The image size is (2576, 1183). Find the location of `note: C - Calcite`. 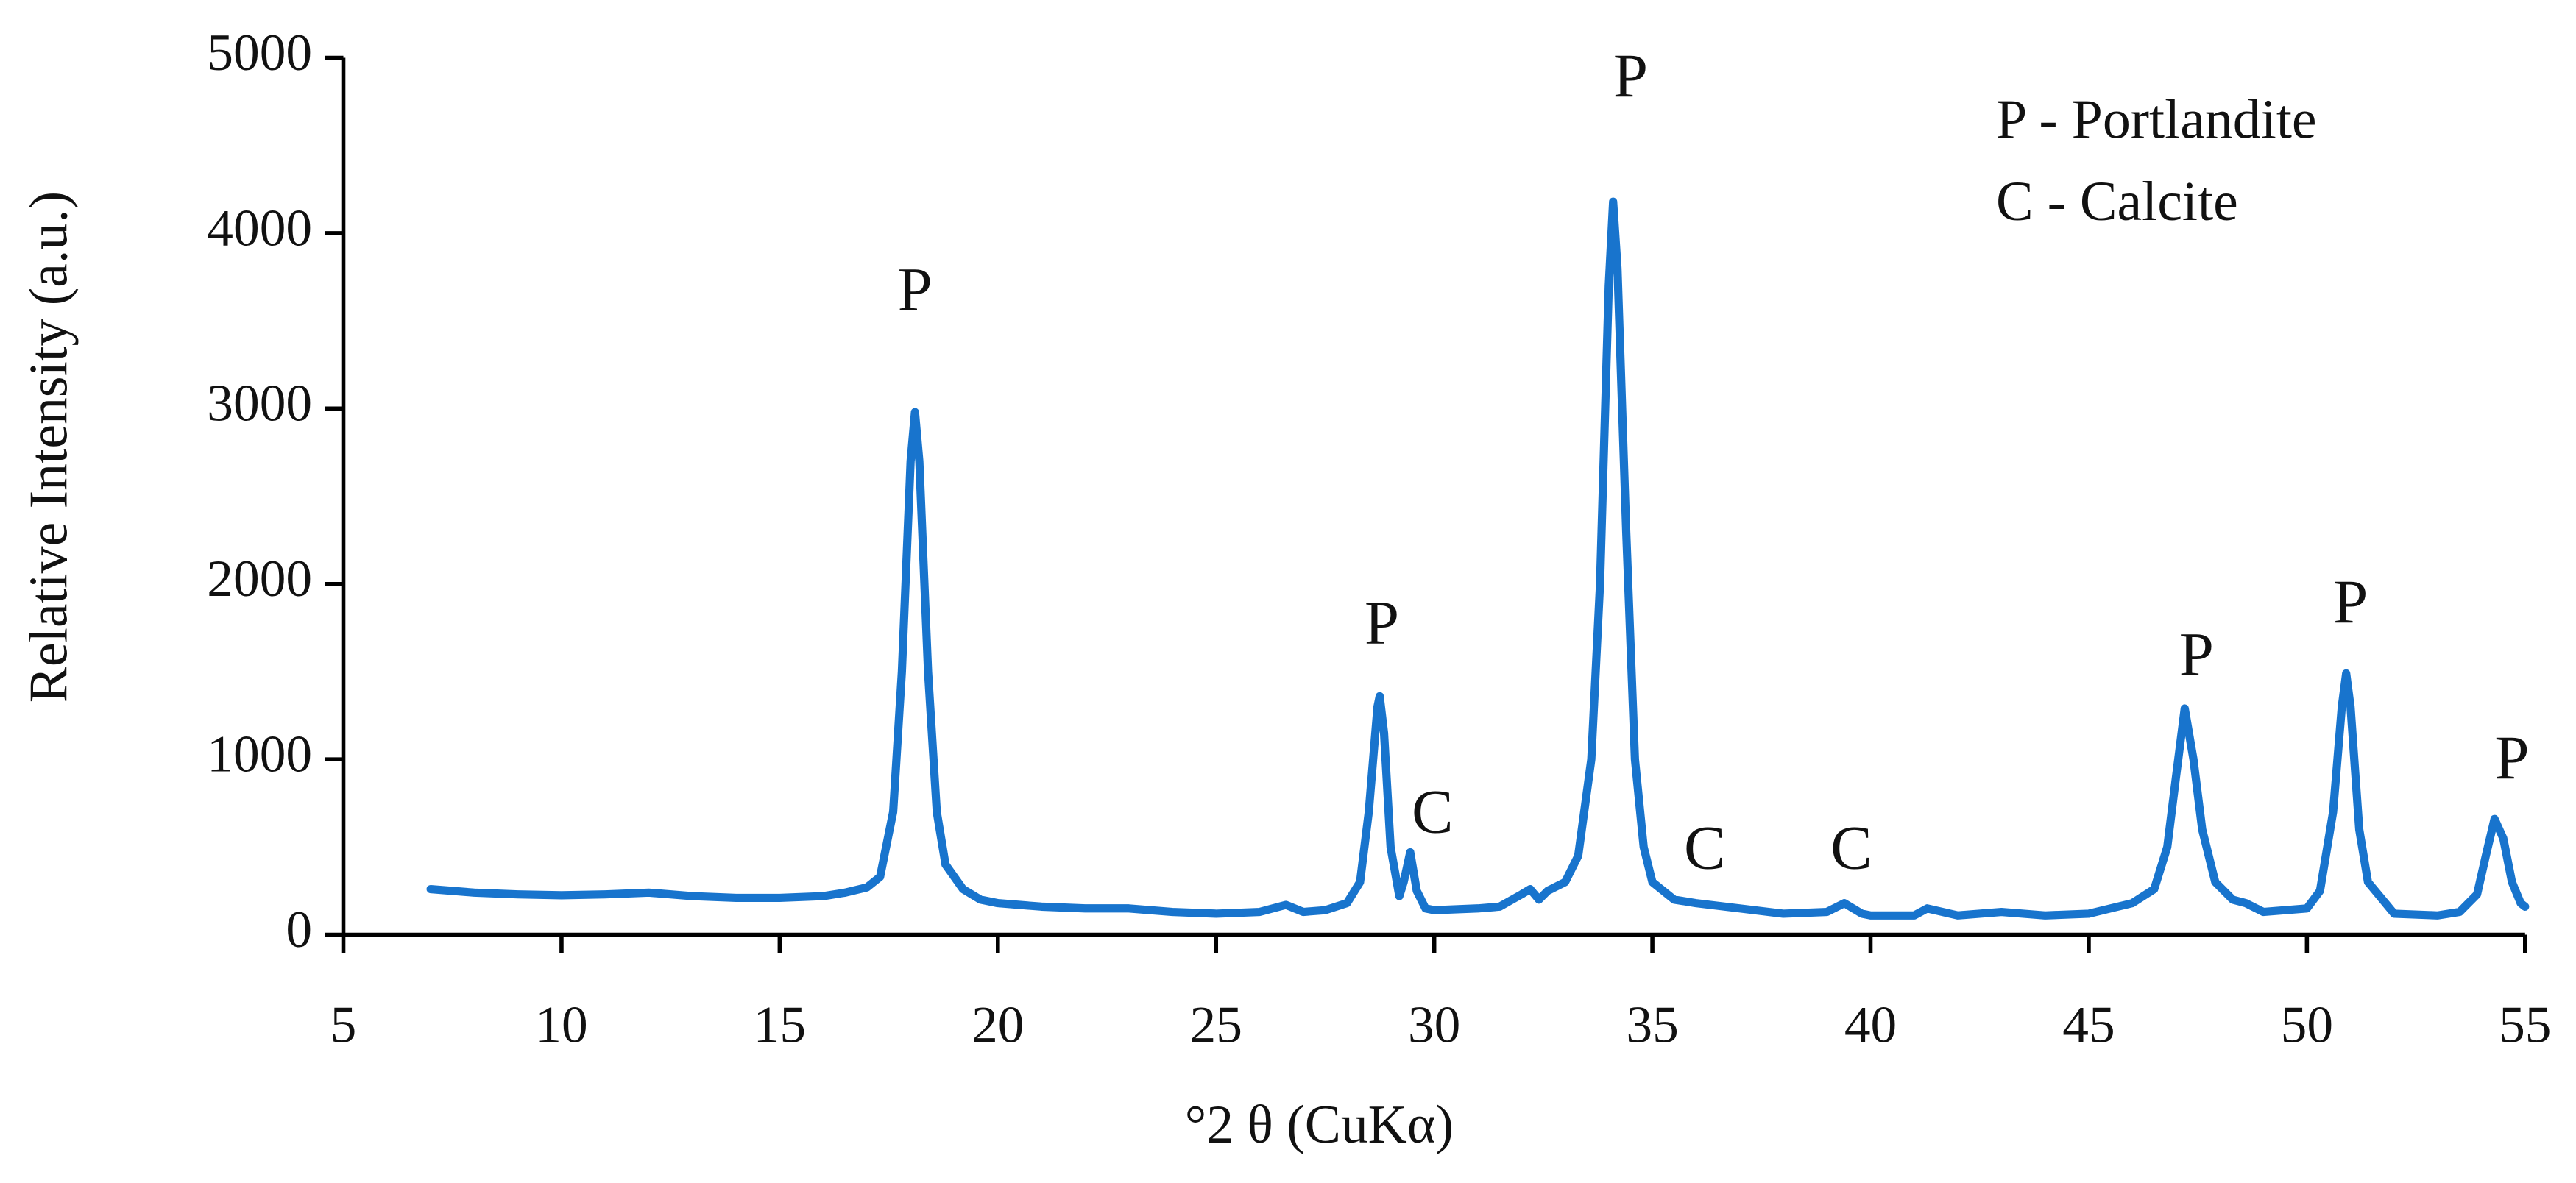

note: C - Calcite is located at coordinates (2117, 201).